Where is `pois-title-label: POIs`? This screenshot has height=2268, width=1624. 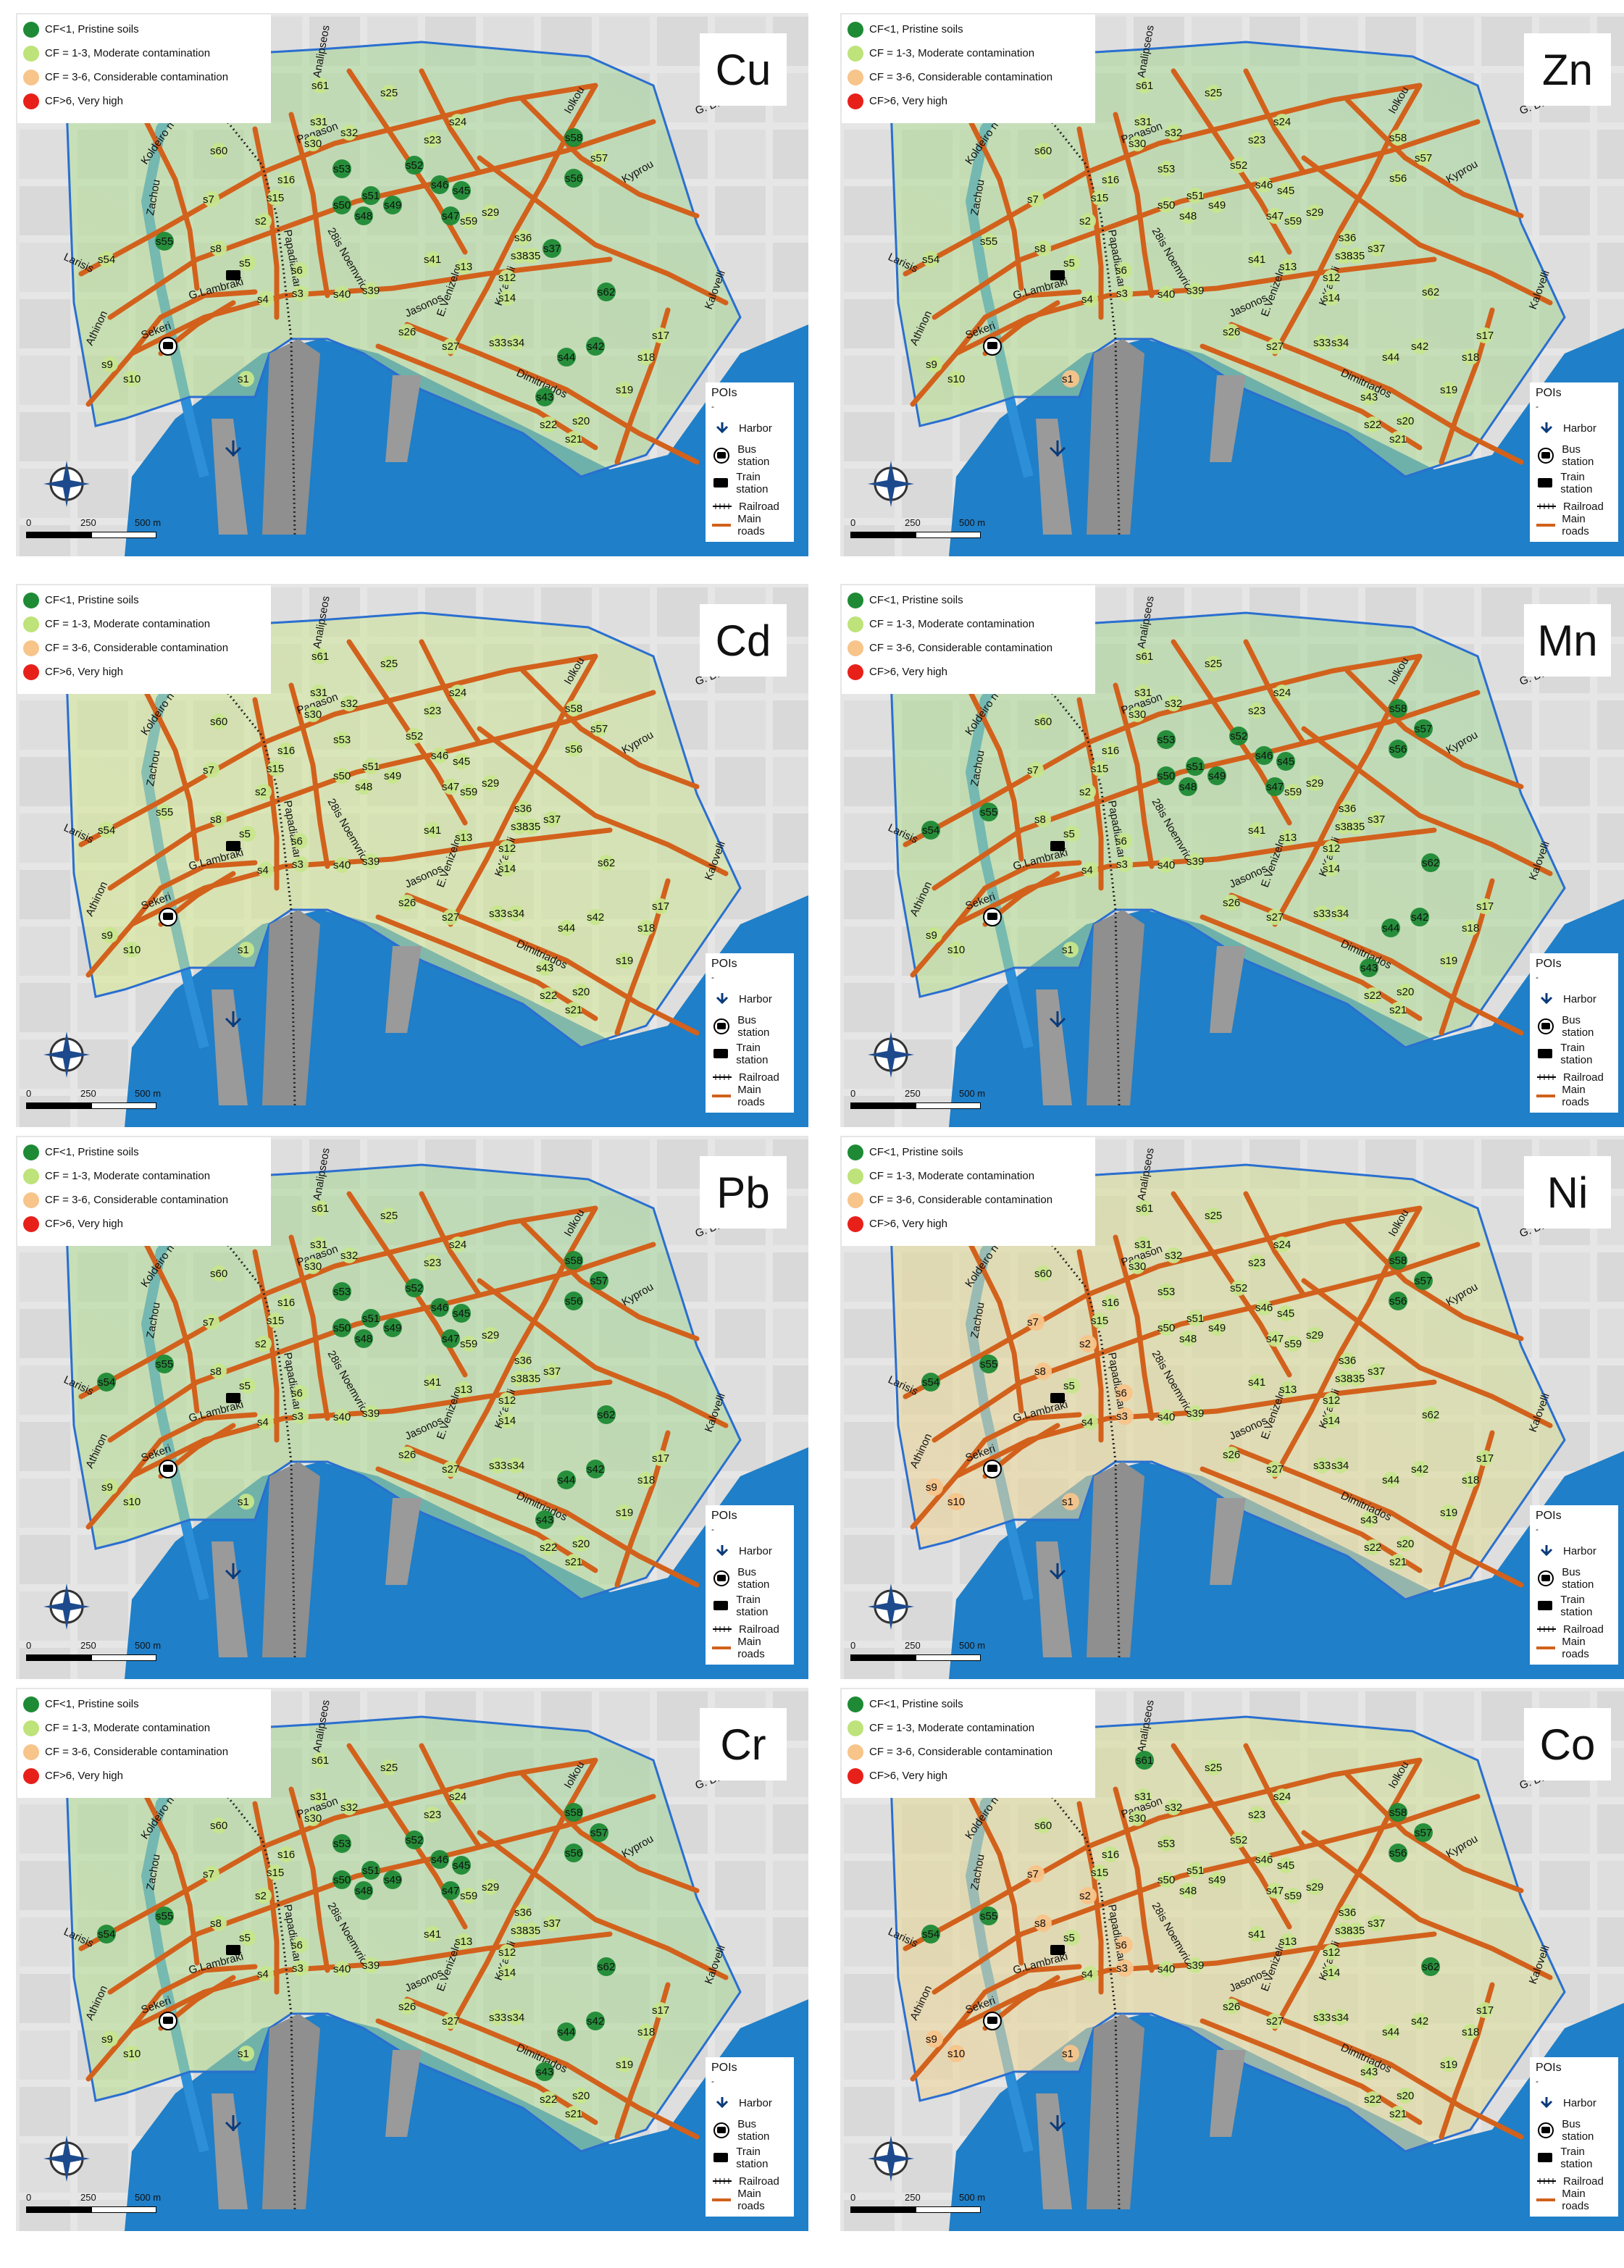
pois-title-label: POIs is located at coordinates (1549, 2068).